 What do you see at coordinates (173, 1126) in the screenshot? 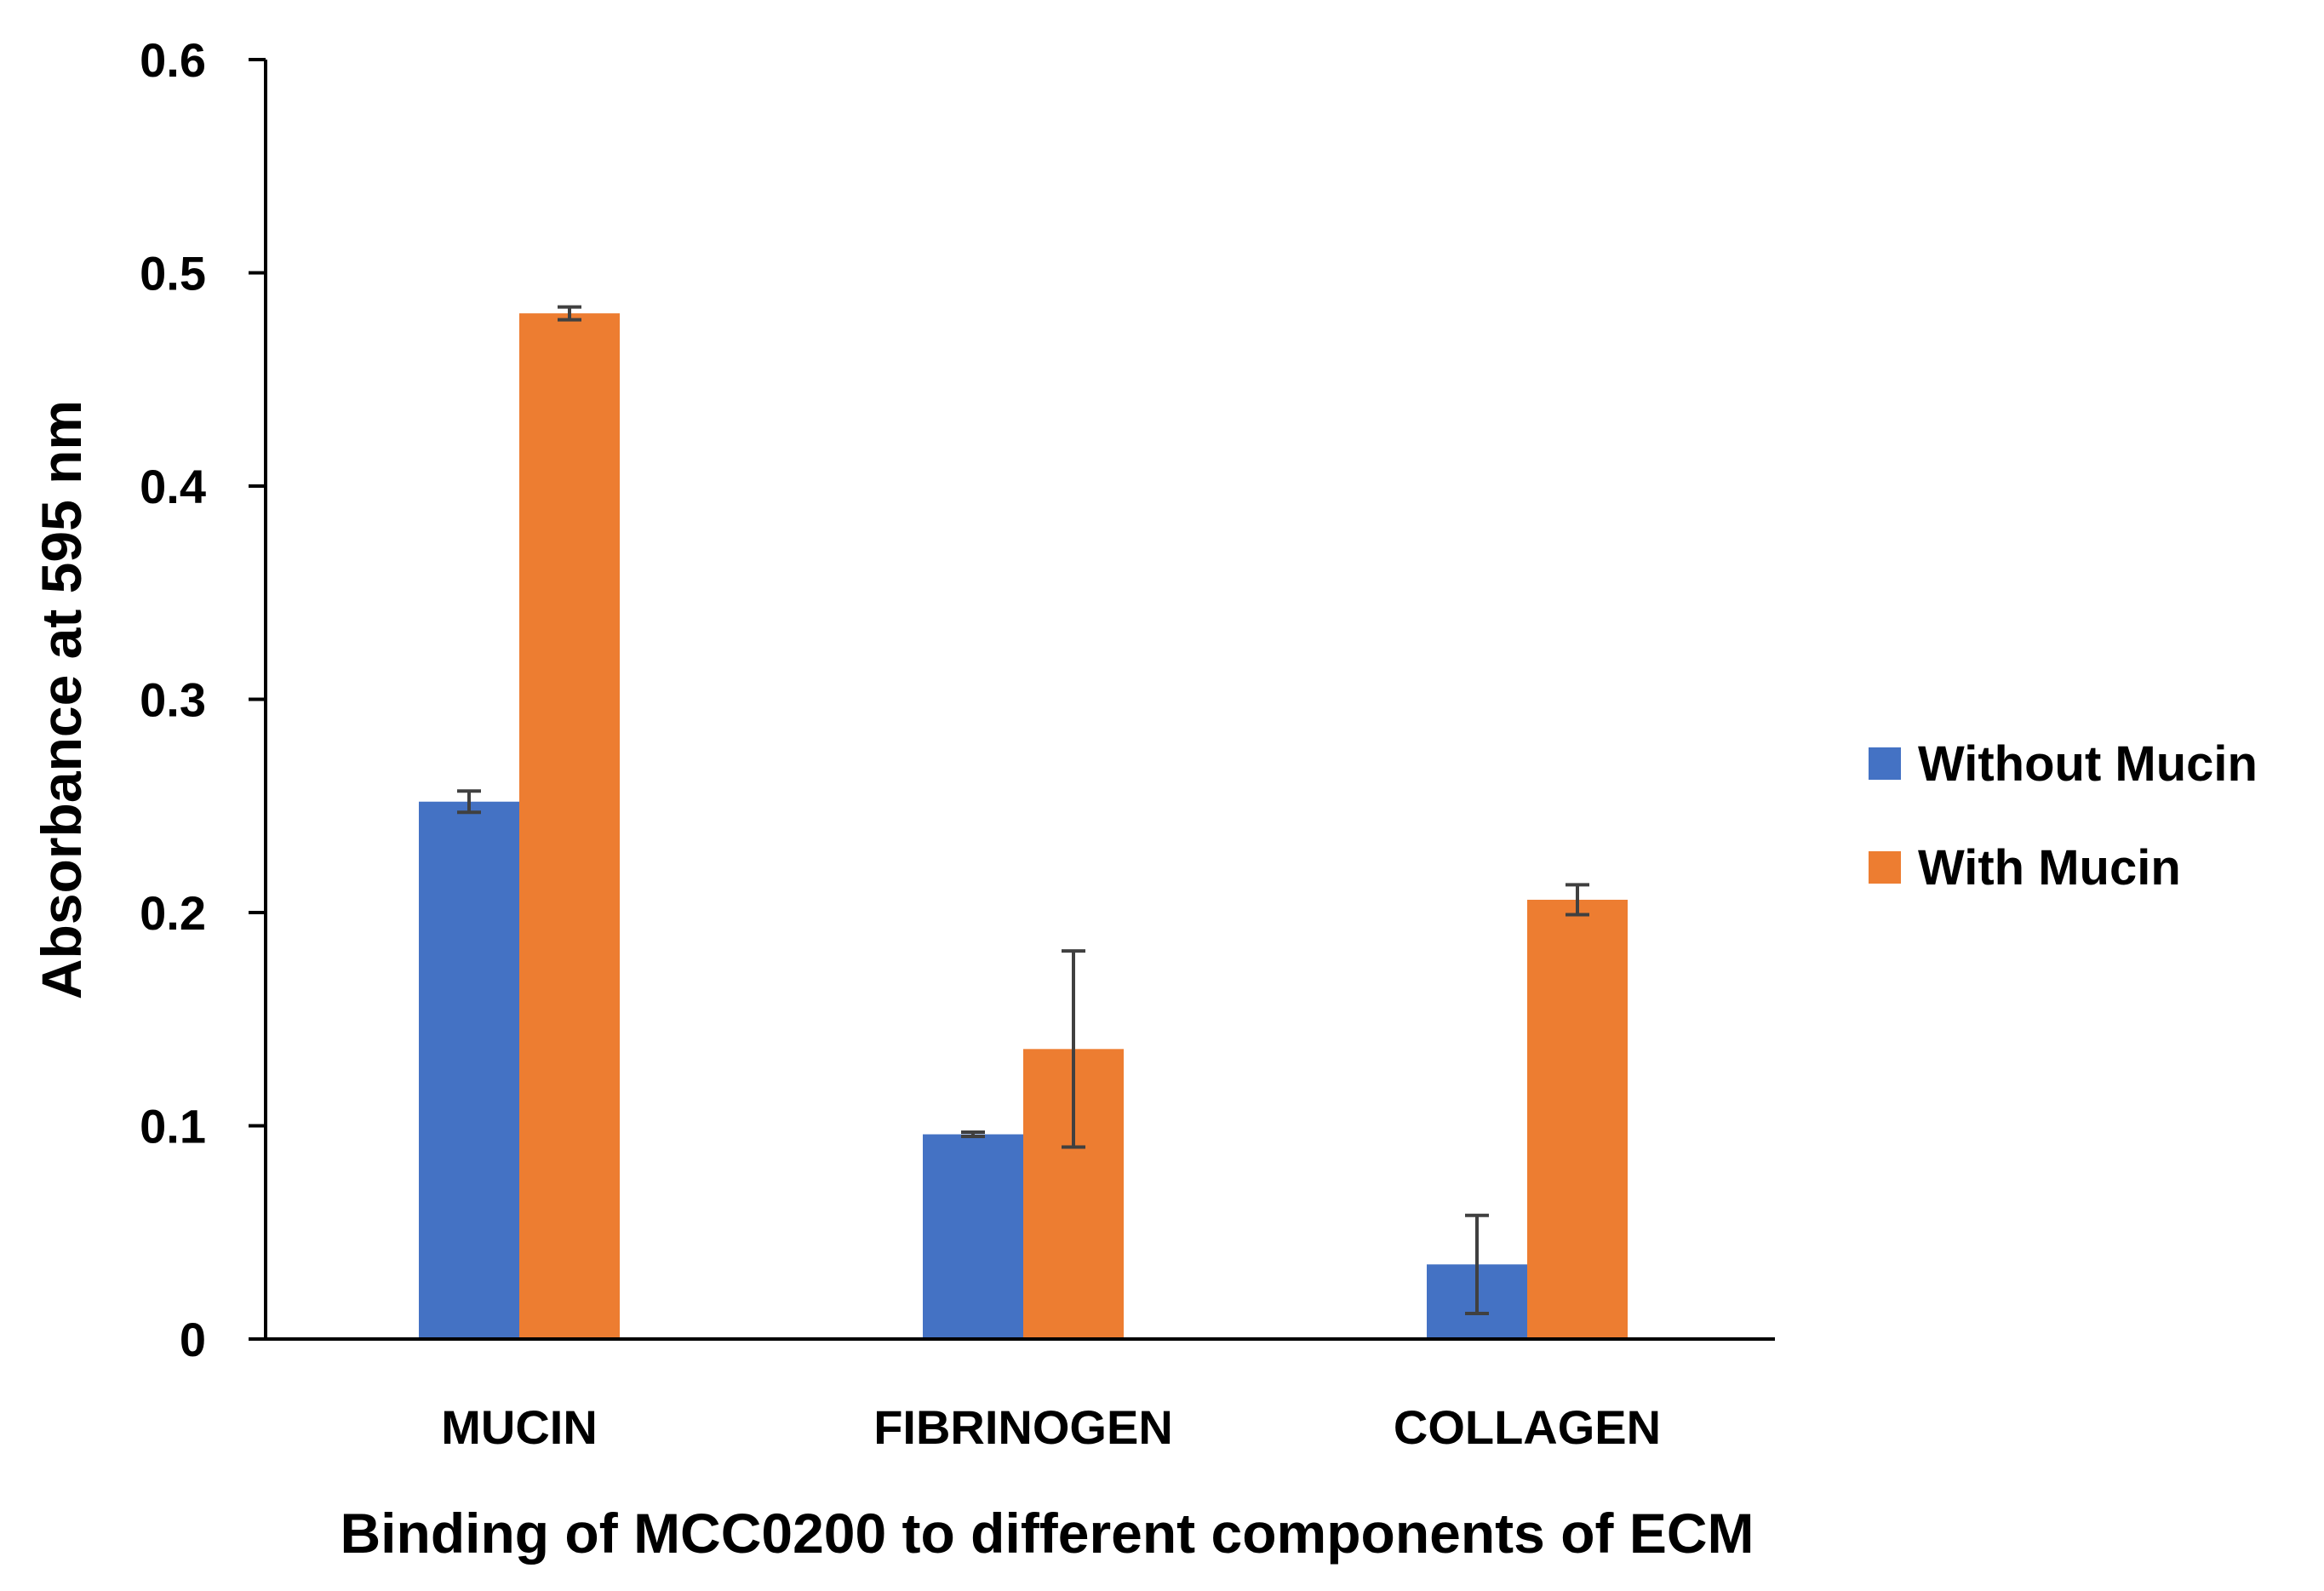
I see `y-tick-label: 0.1` at bounding box center [173, 1126].